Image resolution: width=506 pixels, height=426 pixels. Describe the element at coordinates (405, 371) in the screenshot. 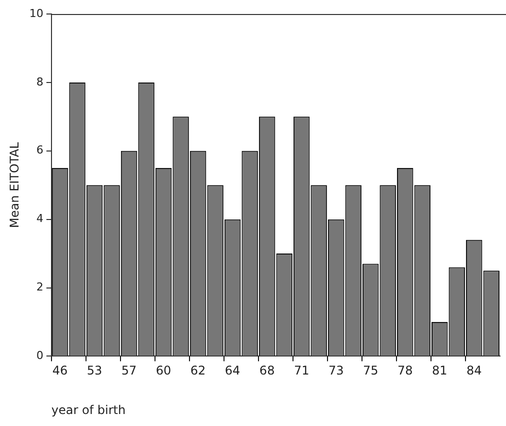

I see `x-tick-label: 78` at that location.